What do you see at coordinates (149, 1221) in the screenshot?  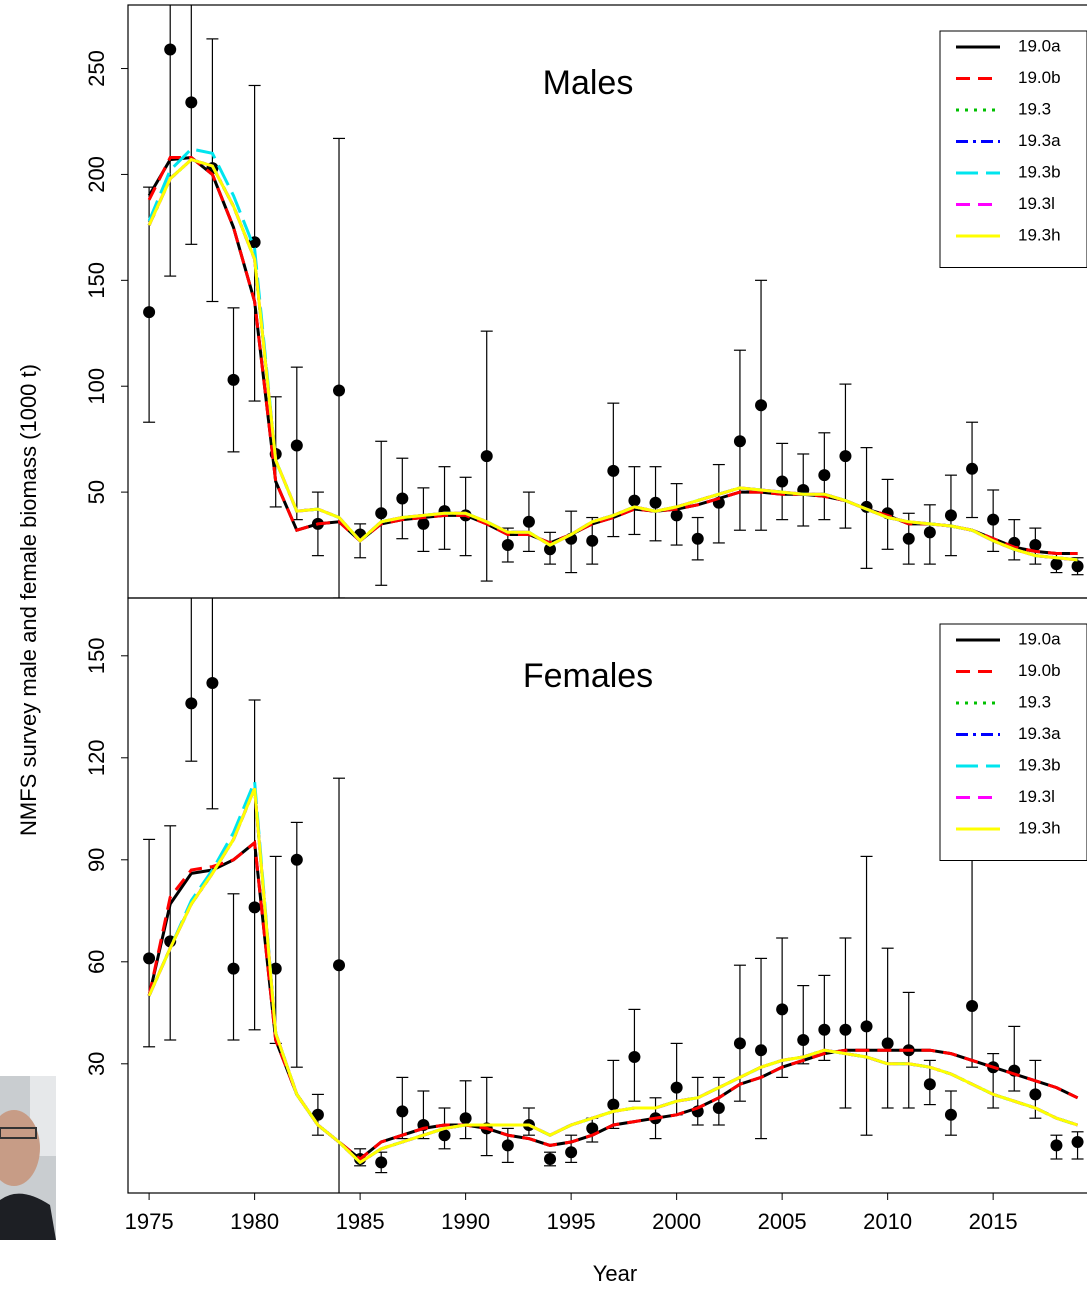 I see `x-tick-label: 1975` at bounding box center [149, 1221].